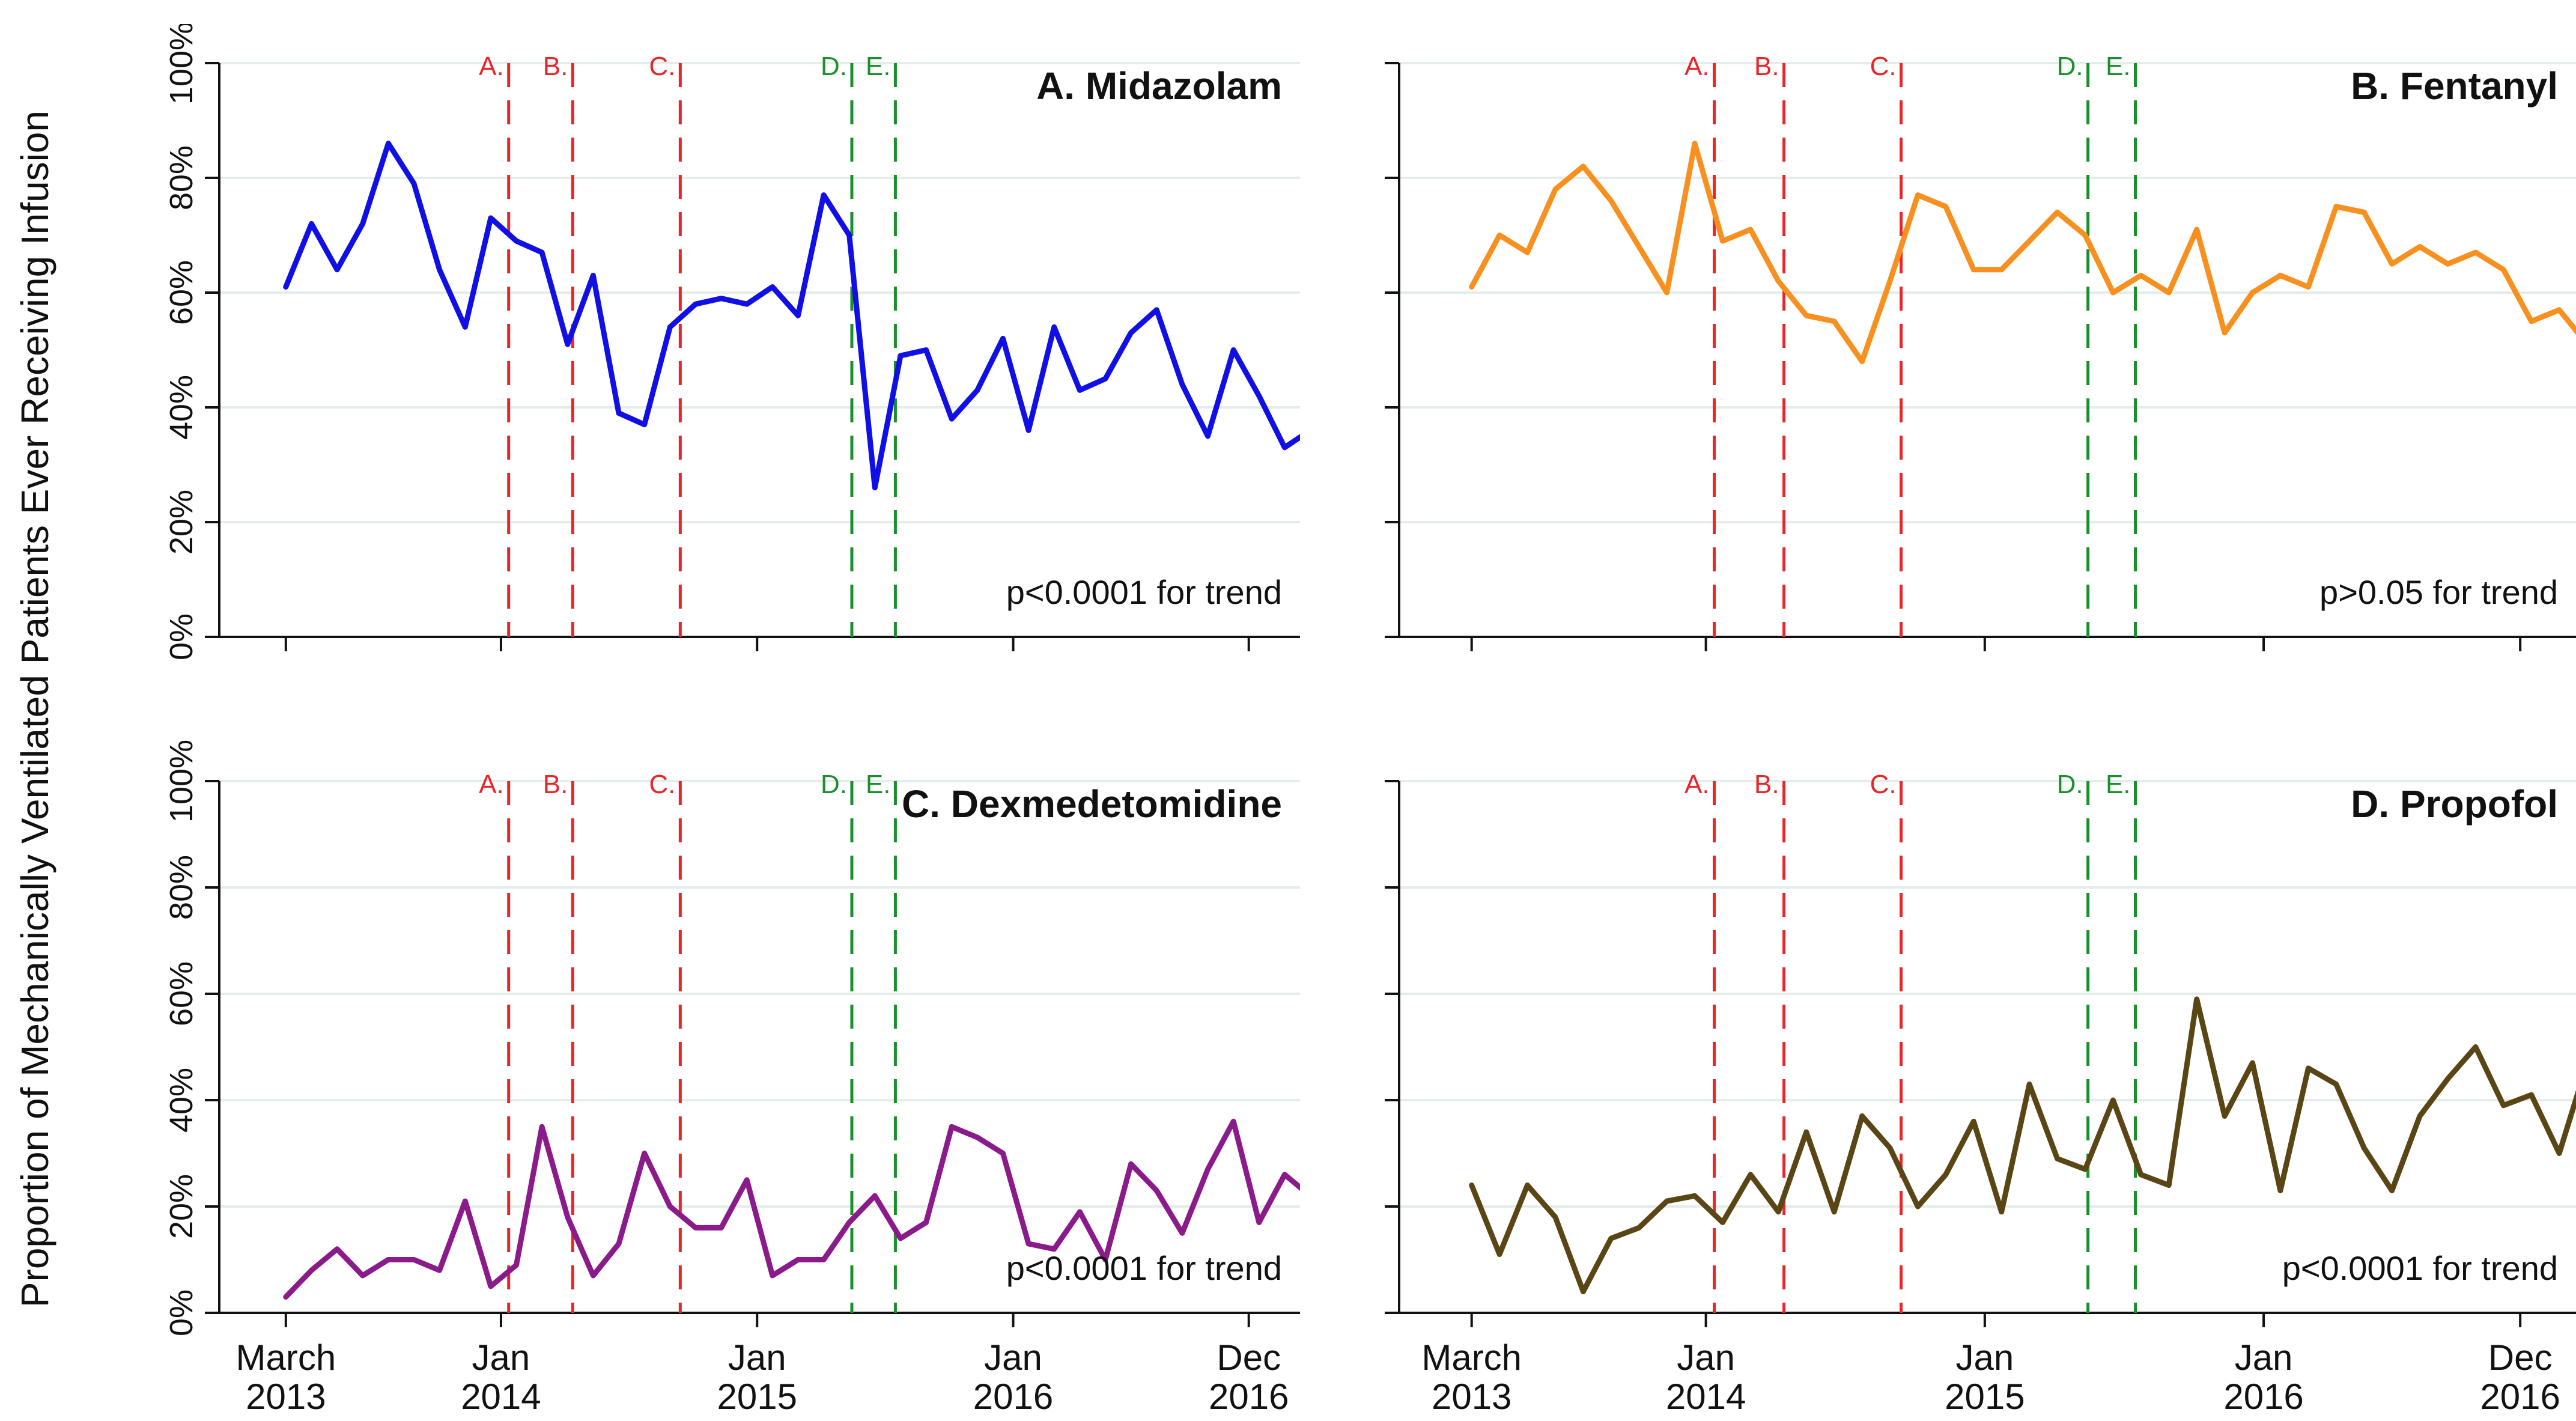 Image resolution: width=2576 pixels, height=1421 pixels. What do you see at coordinates (2454, 804) in the screenshot?
I see `panel-title-propofol: D. Propofol` at bounding box center [2454, 804].